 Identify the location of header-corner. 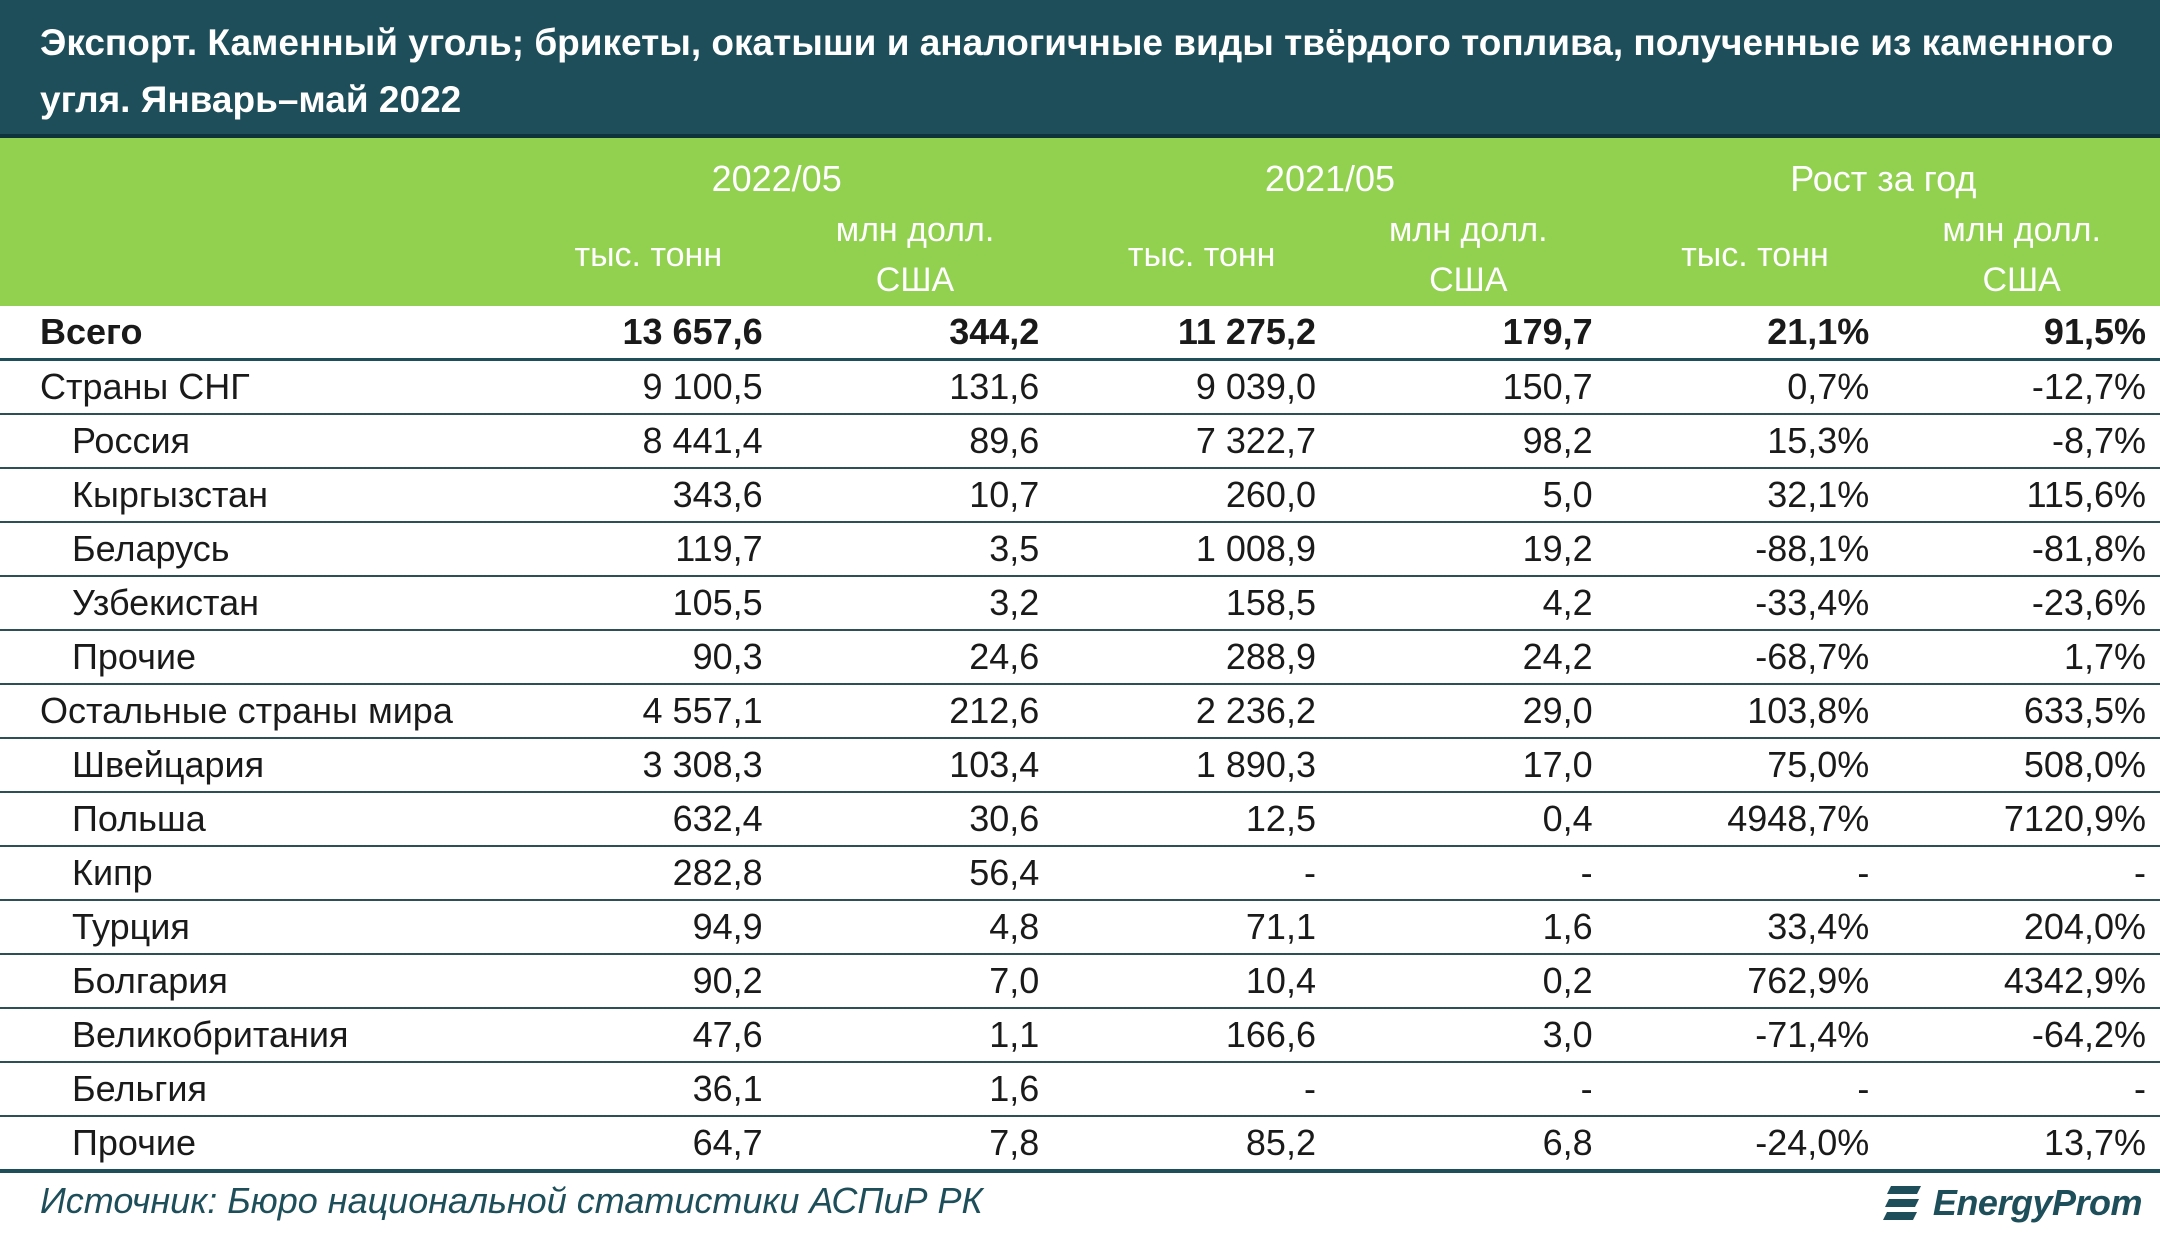
(250, 171).